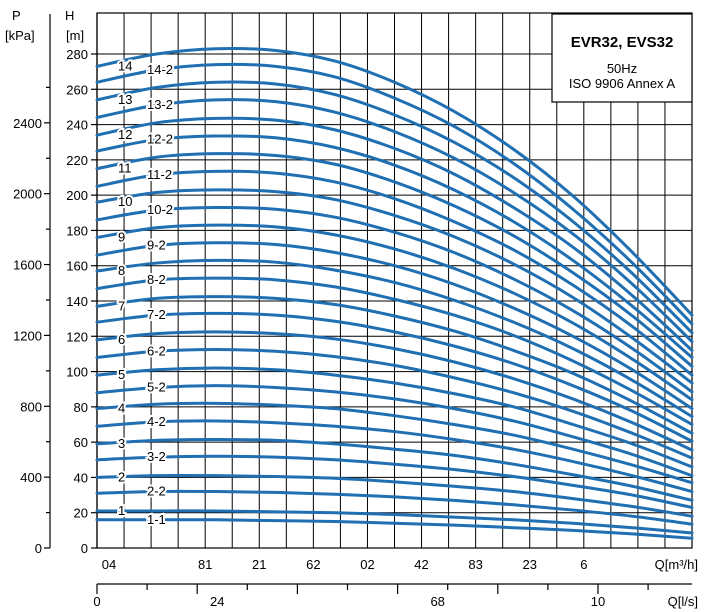 This screenshot has width=708, height=612. Describe the element at coordinates (96, 601) in the screenshot. I see `x-bottom-tick-label: 0` at that location.